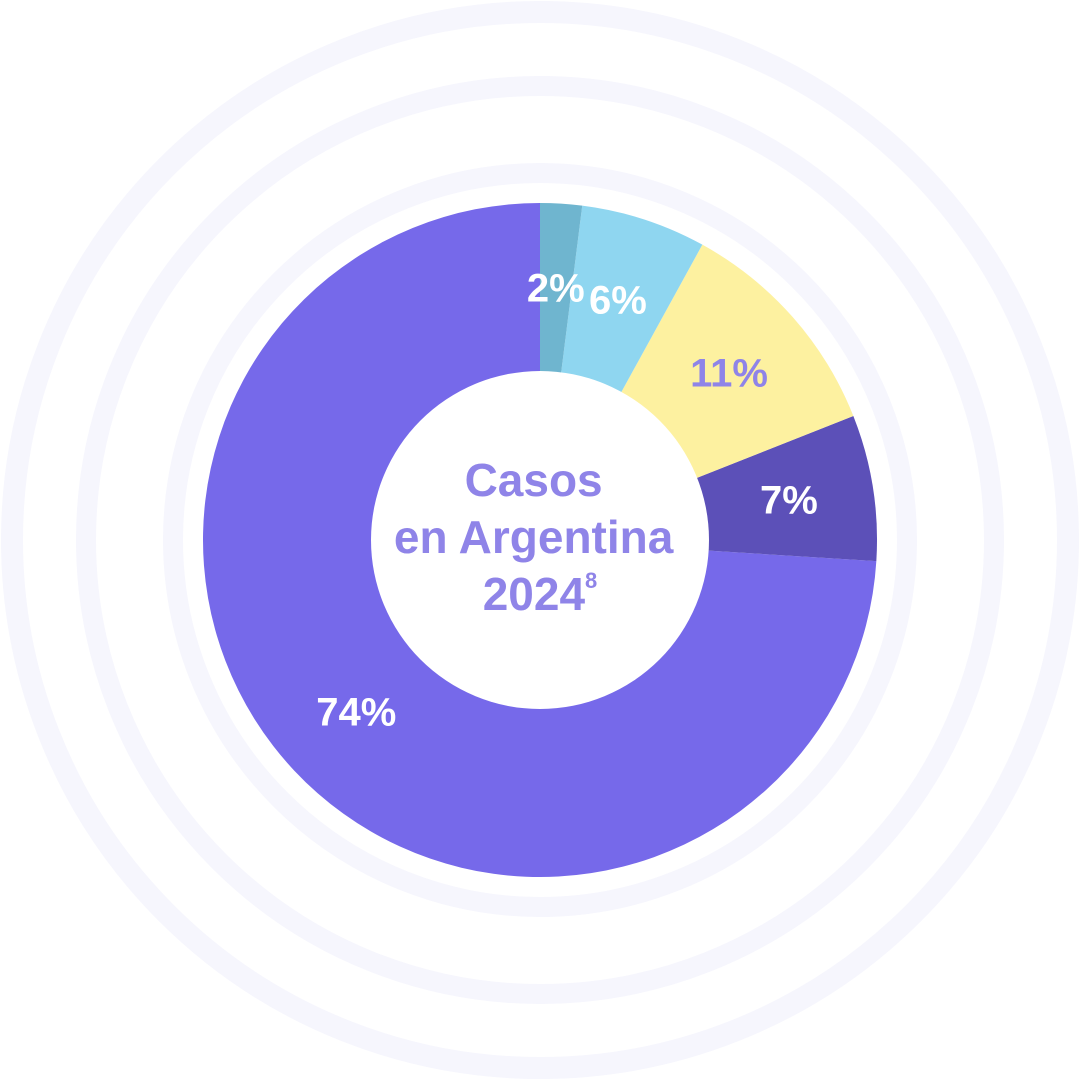 The image size is (1080, 1080). Describe the element at coordinates (591, 580) in the screenshot. I see `chart-title-footnote: 8` at that location.